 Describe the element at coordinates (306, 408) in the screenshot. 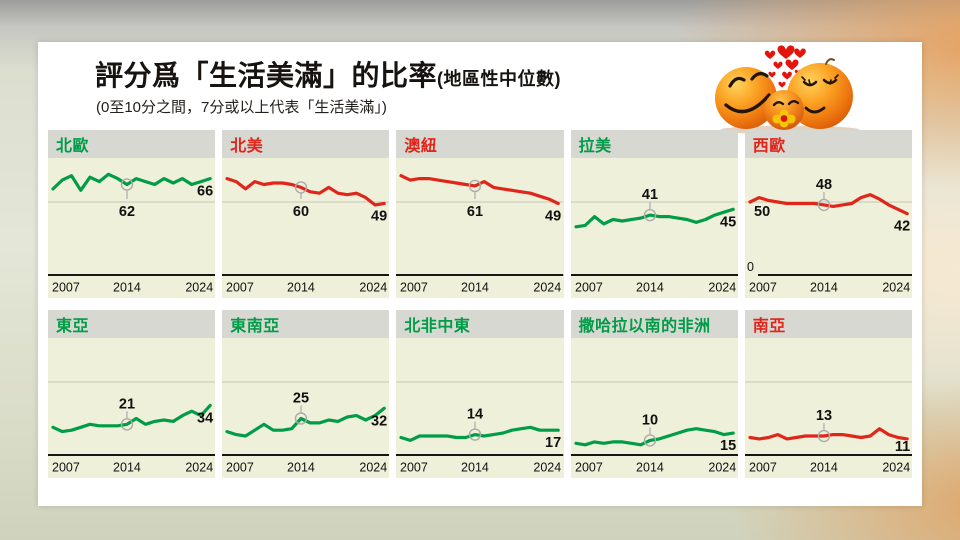

I see `line-chart-東南亞: 2007 2014 2024 25 32` at that location.